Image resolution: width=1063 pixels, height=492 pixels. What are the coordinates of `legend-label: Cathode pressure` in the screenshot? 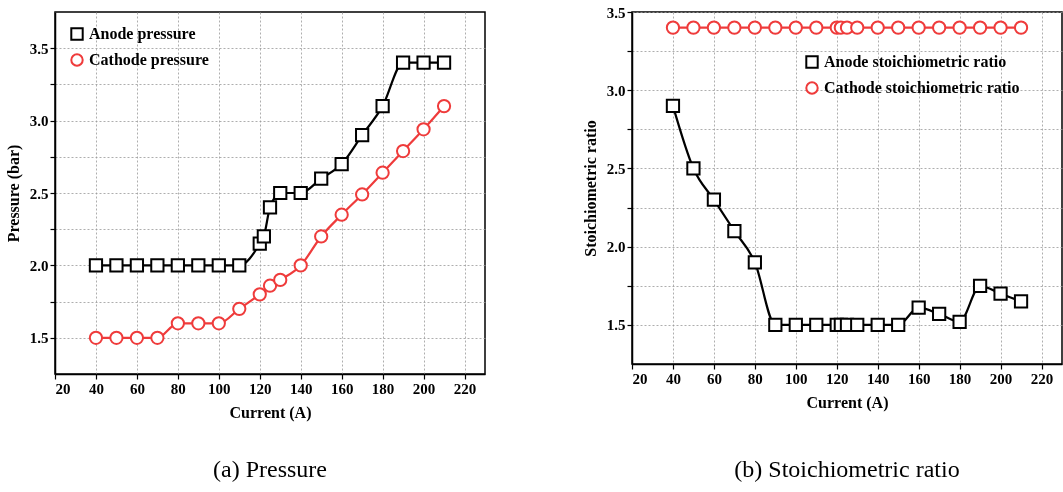 It's located at (149, 60).